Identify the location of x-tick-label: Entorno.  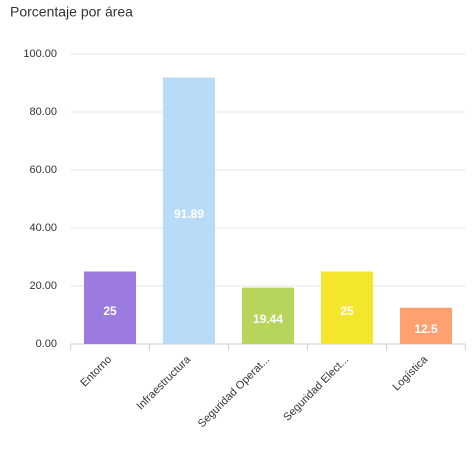
(96, 372).